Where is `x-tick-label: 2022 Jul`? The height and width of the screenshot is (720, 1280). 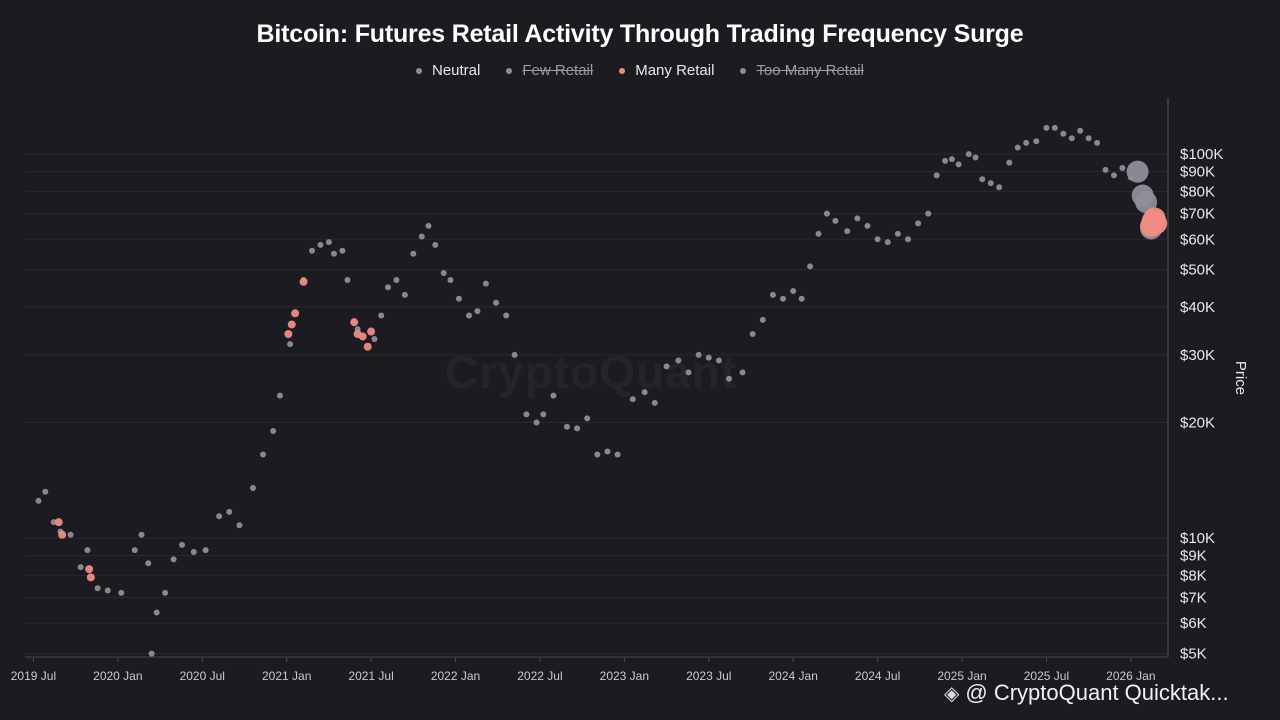 x-tick-label: 2022 Jul is located at coordinates (539, 676).